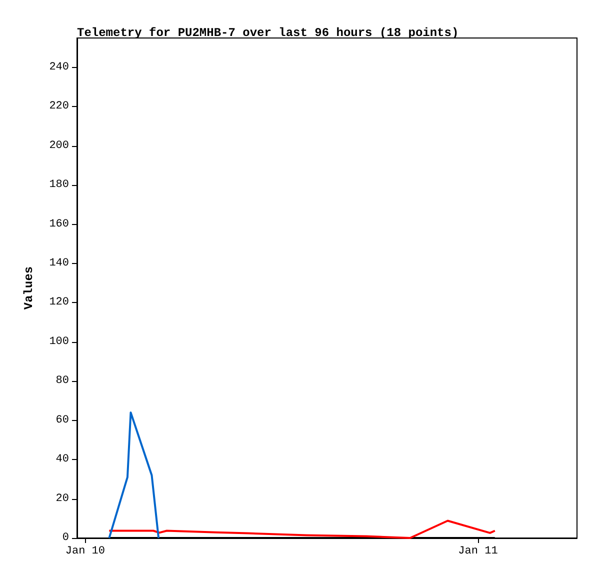 Image resolution: width=597 pixels, height=579 pixels. What do you see at coordinates (59, 224) in the screenshot?
I see `y-tick-label: 160` at bounding box center [59, 224].